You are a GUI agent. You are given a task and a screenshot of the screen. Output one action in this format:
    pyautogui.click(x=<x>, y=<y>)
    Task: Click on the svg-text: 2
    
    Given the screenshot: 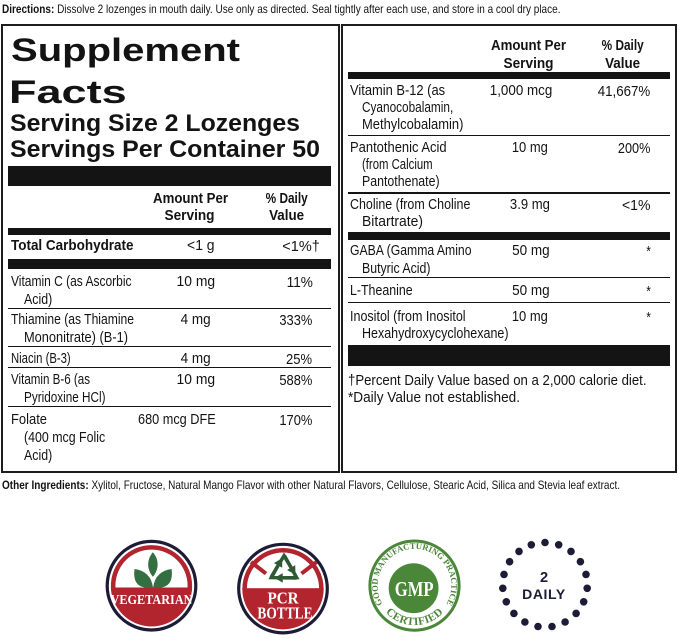 What is the action you would take?
    pyautogui.click(x=544, y=578)
    